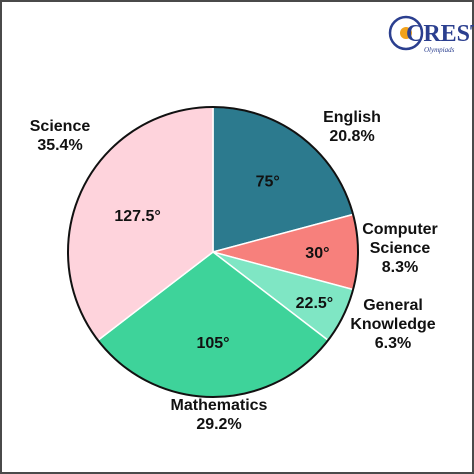 This screenshot has height=474, width=474. Describe the element at coordinates (315, 303) in the screenshot. I see `angle-label-general-knowledge: 22.5°` at that location.